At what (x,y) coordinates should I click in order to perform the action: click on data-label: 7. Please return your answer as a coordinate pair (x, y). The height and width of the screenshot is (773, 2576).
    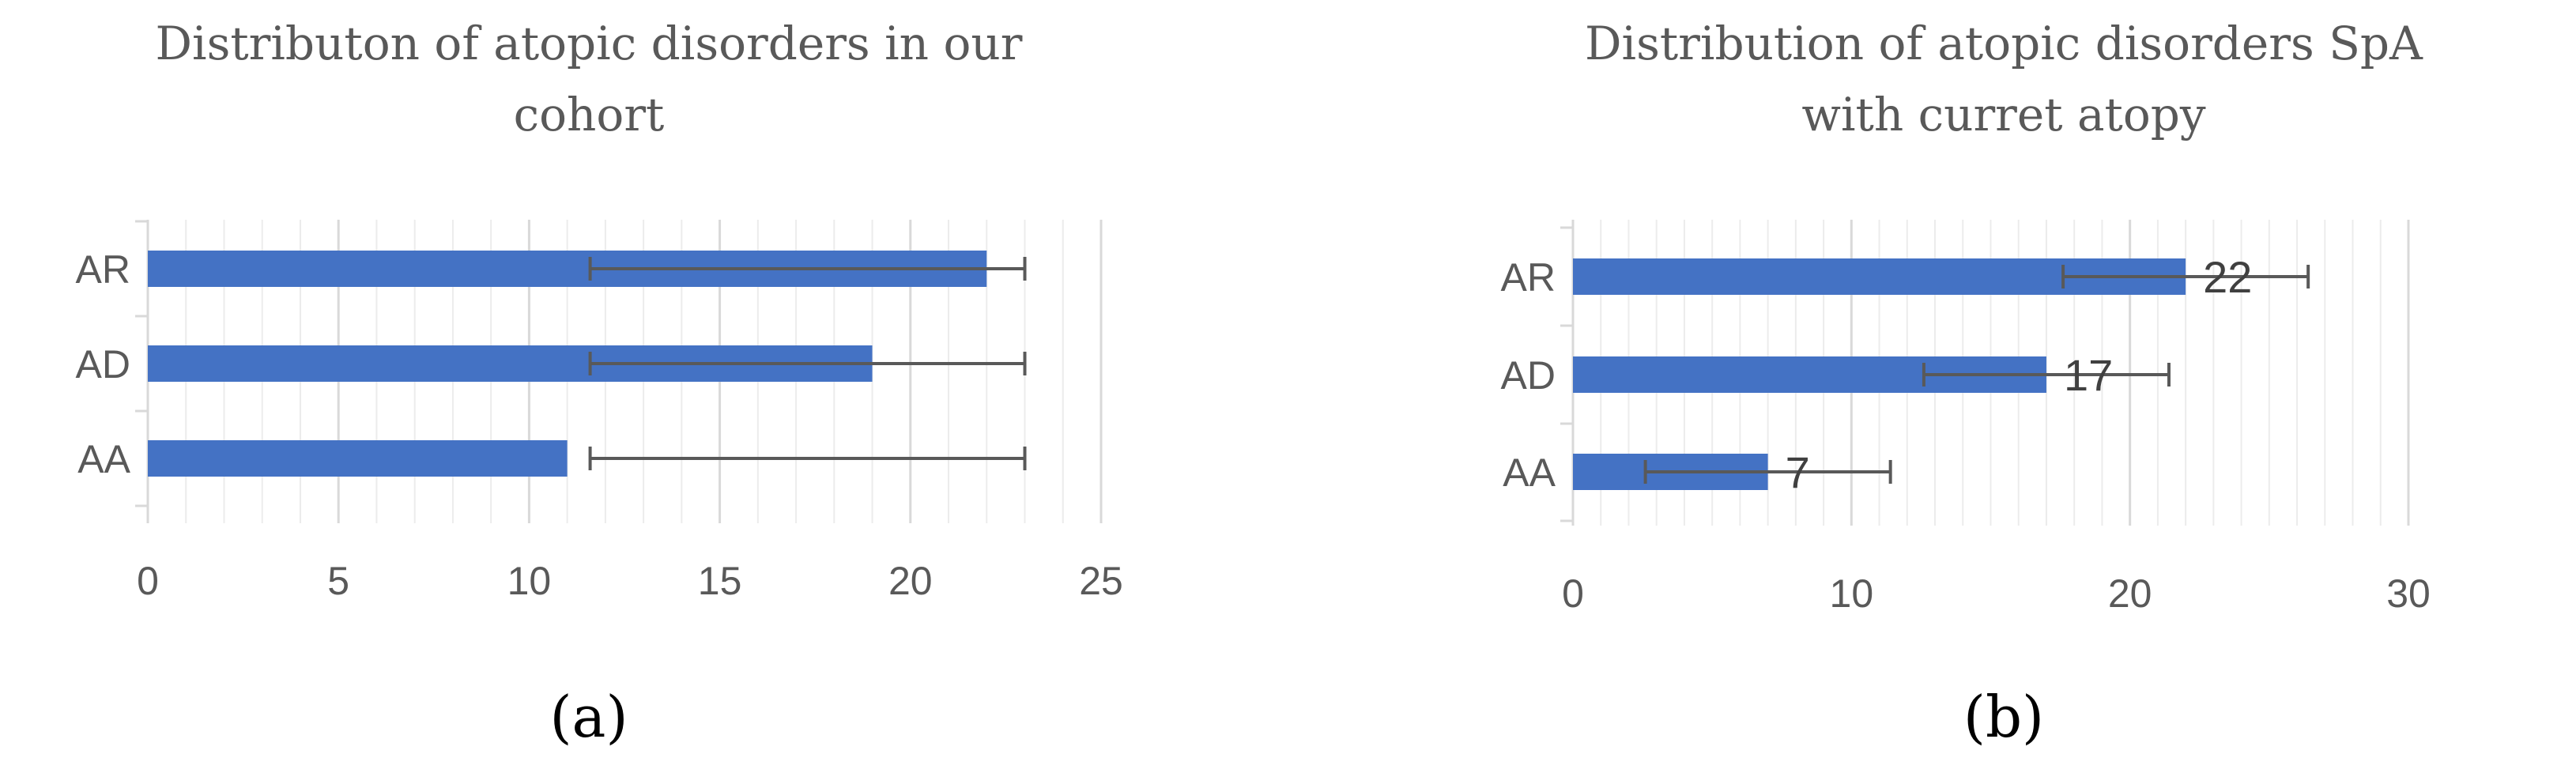
    Looking at the image, I should click on (1798, 472).